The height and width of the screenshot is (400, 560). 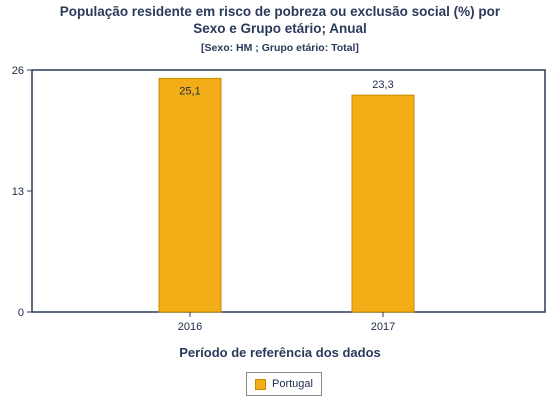 I want to click on y-tick-label: 13, so click(x=18, y=192).